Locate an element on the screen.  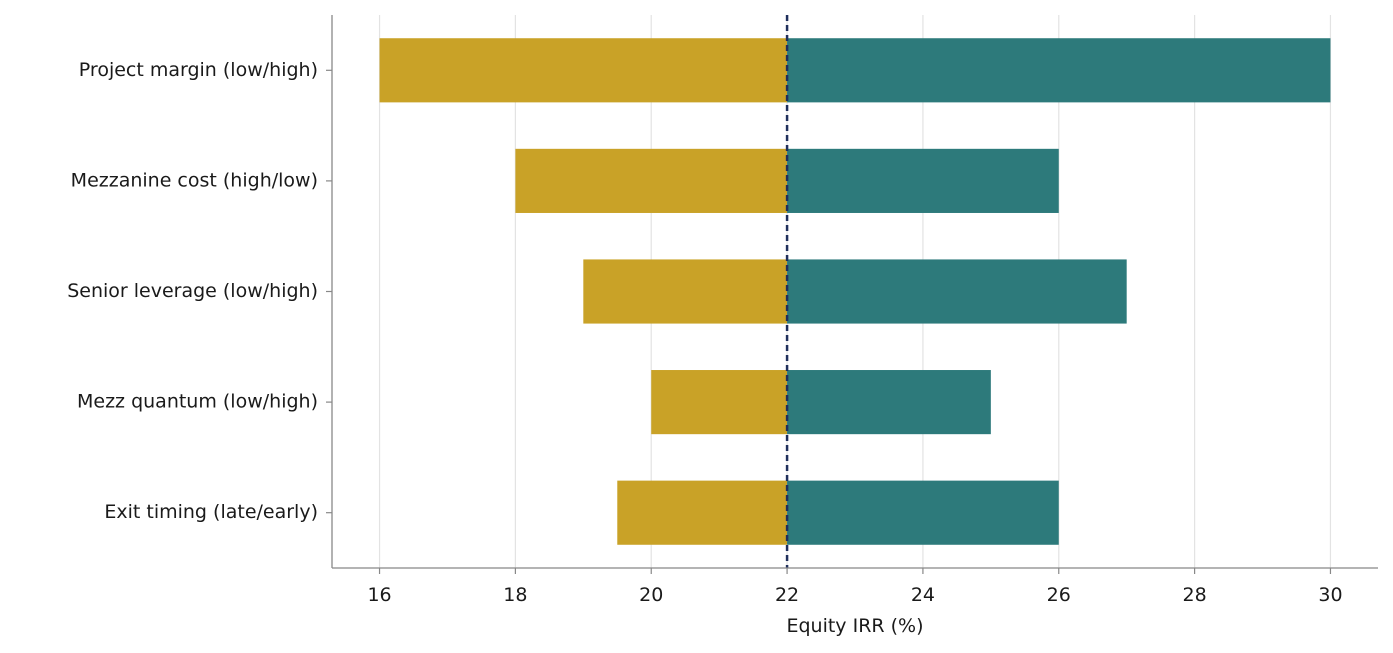
category-label: Mezzanine cost (high/low) is located at coordinates (194, 180).